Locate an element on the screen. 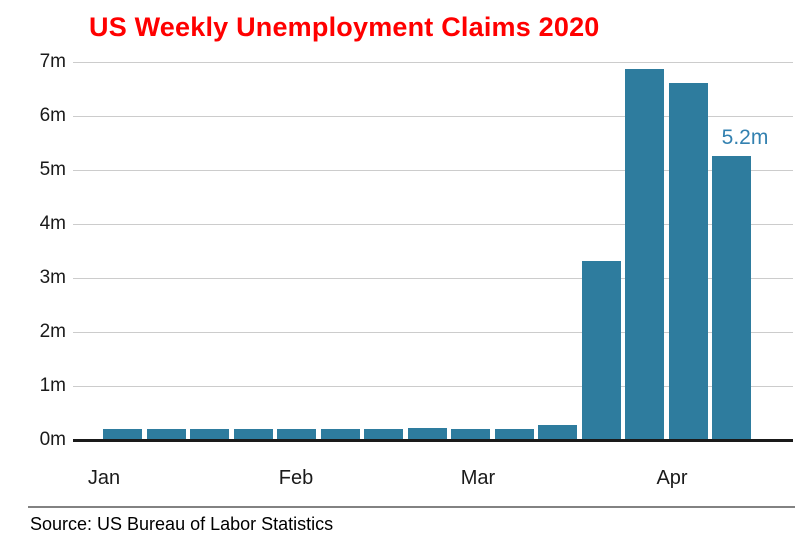 The width and height of the screenshot is (800, 547). gridline-7m is located at coordinates (433, 62).